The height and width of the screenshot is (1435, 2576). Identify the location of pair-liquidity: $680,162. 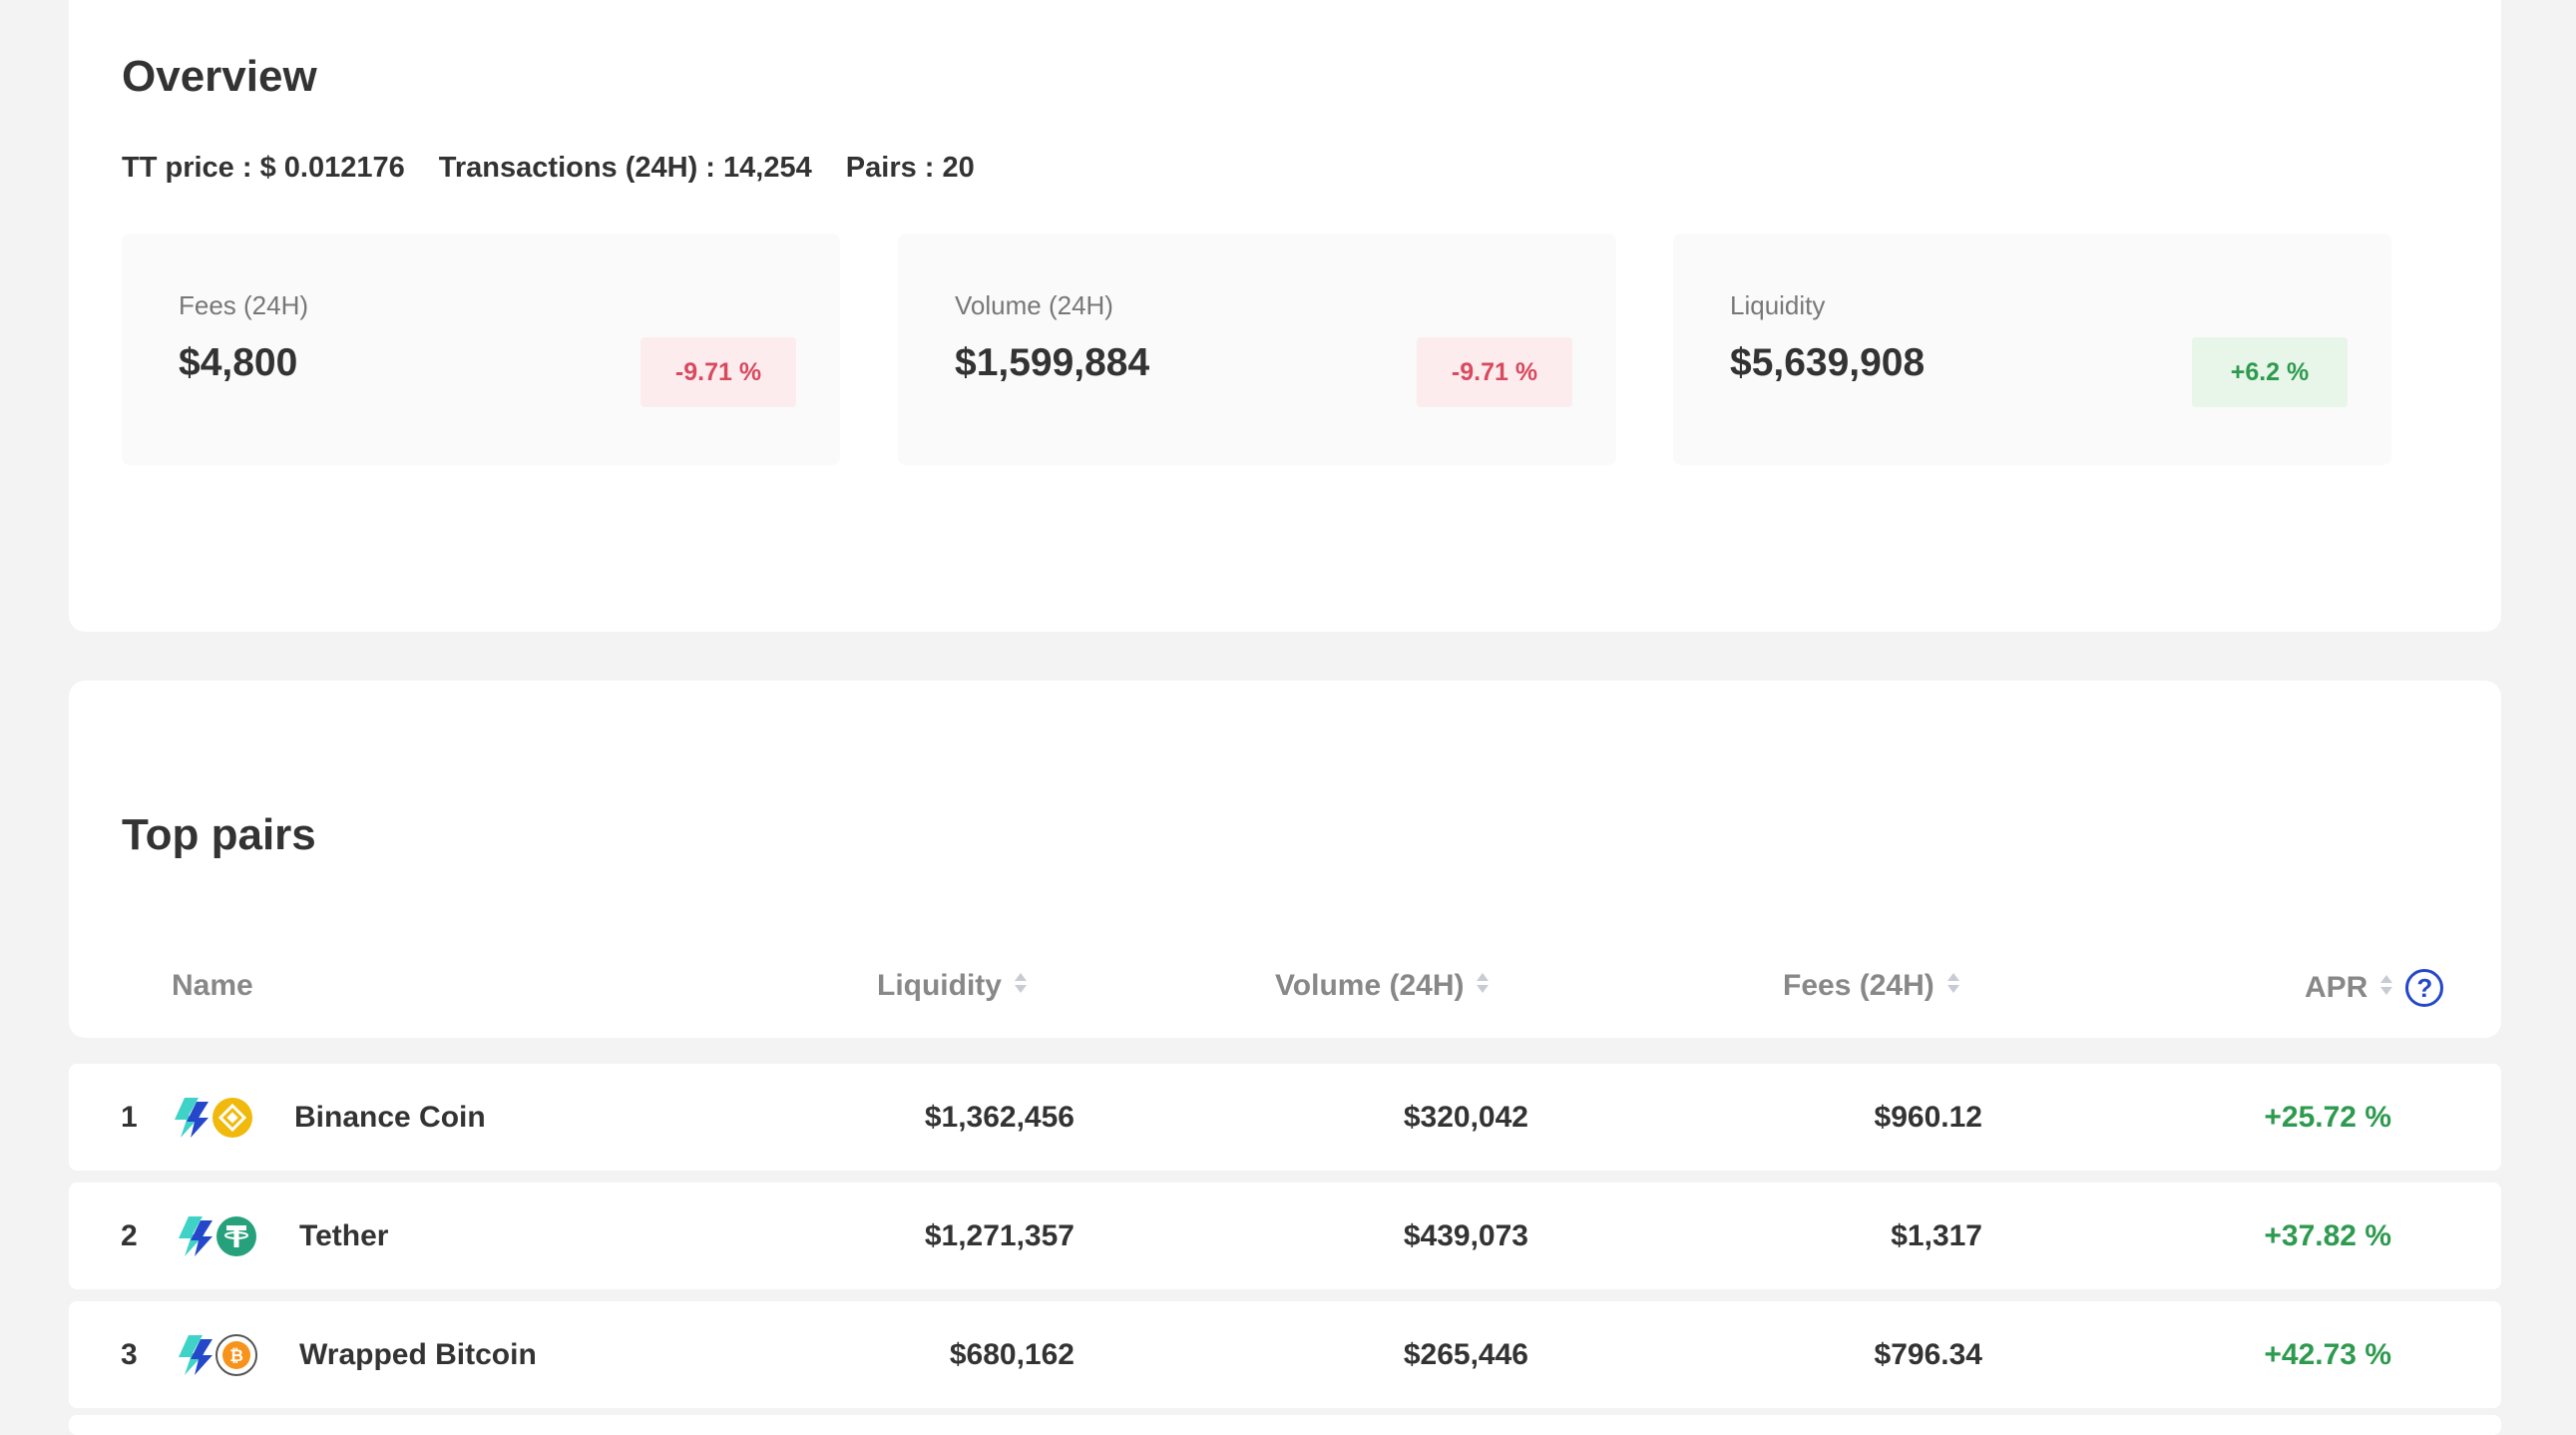
(1011, 1354).